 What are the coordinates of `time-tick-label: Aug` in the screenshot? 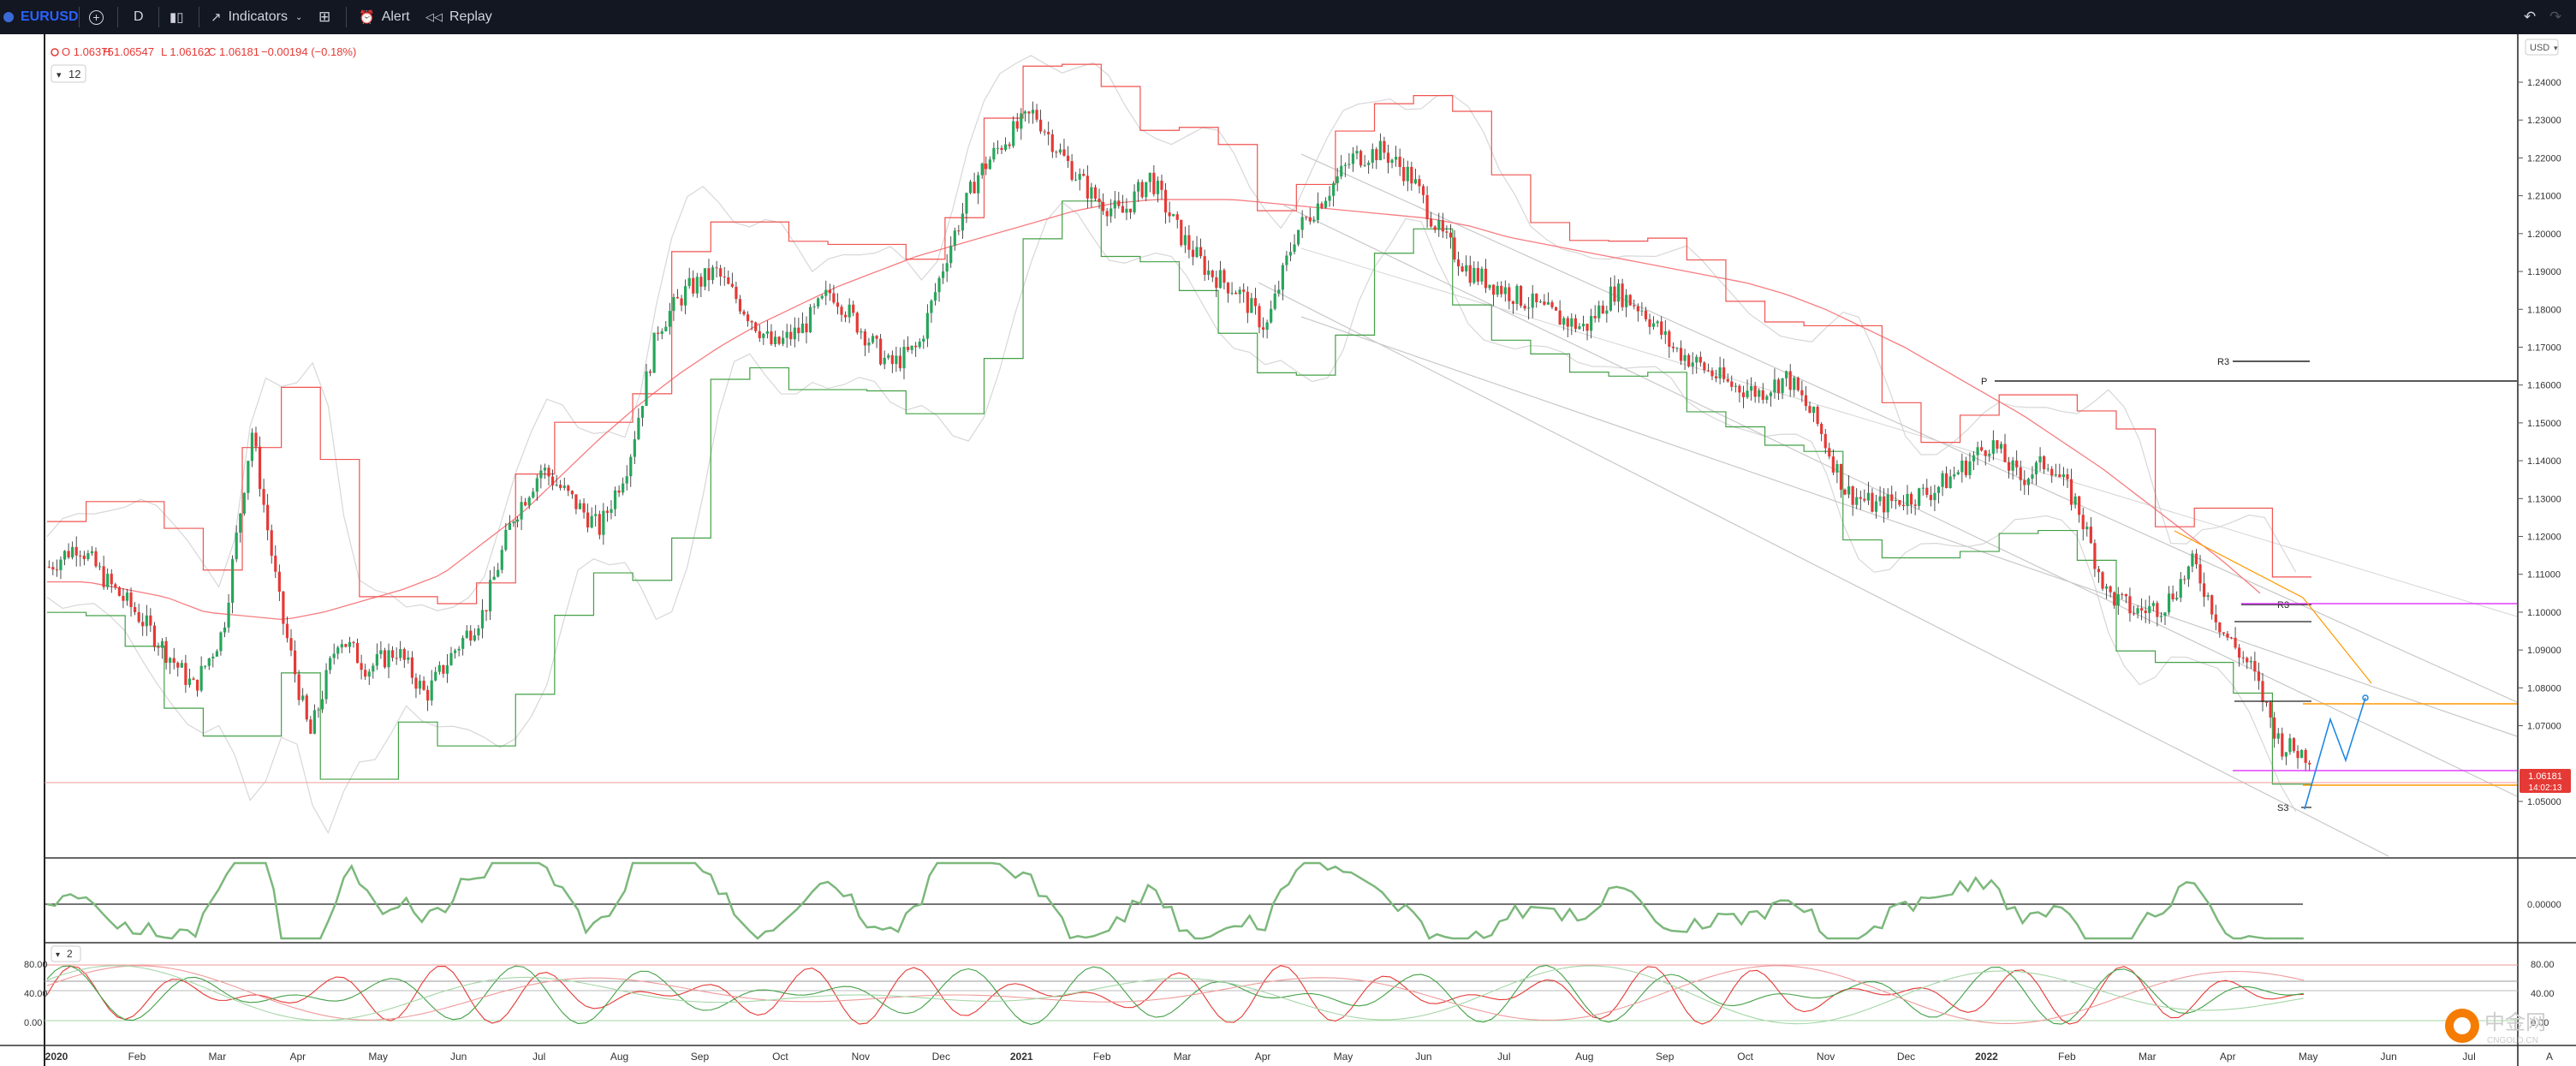 It's located at (1584, 1057).